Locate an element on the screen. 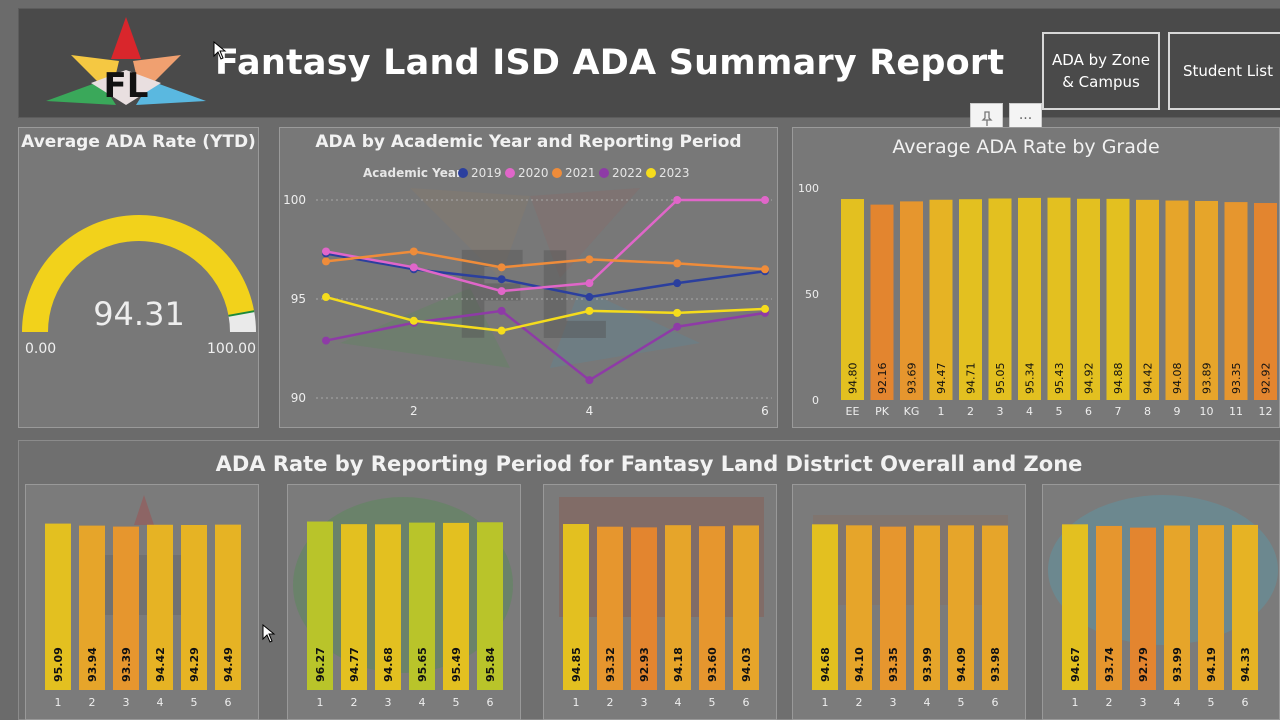 Image resolution: width=1280 pixels, height=720 pixels. zone3-bar-label-5: 93.60 is located at coordinates (712, 664).